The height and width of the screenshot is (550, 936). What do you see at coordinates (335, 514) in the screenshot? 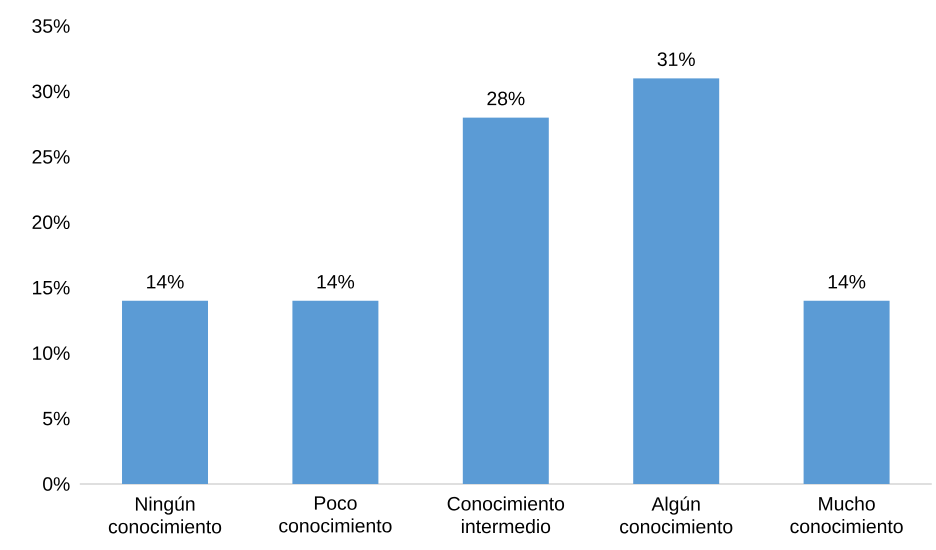
I see `x-tick-label: Poco conocimiento` at bounding box center [335, 514].